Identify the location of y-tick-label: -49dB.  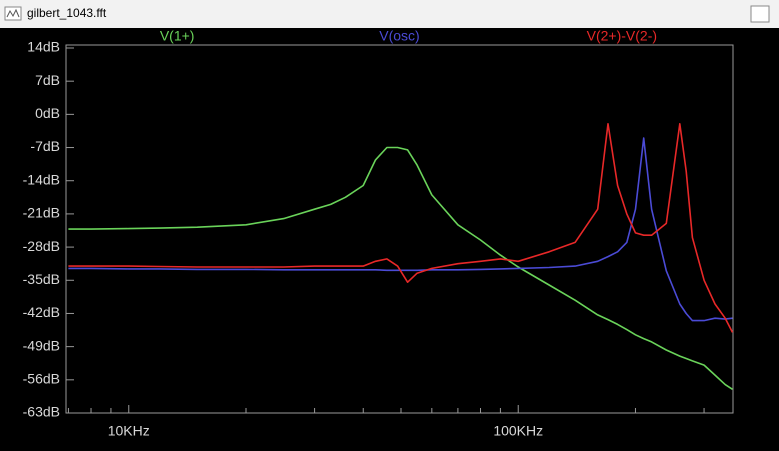
(41, 345).